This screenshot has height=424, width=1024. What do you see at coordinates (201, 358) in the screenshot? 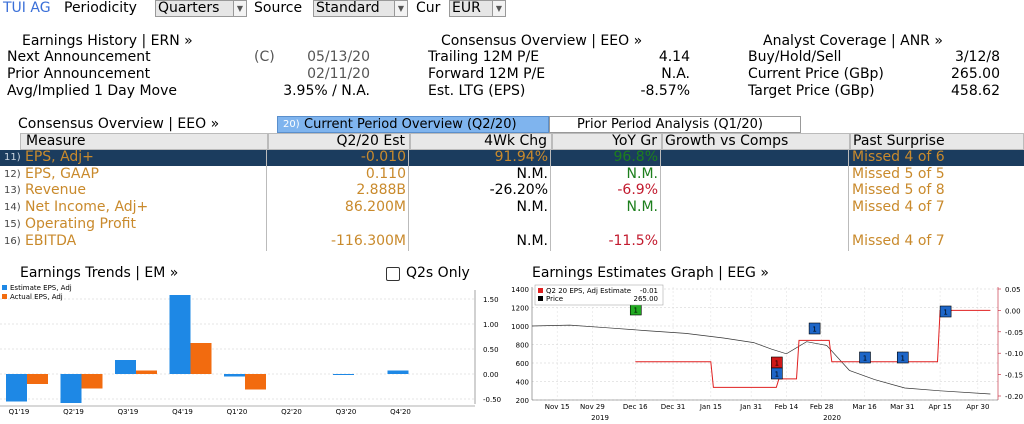
I see `actual-bar` at bounding box center [201, 358].